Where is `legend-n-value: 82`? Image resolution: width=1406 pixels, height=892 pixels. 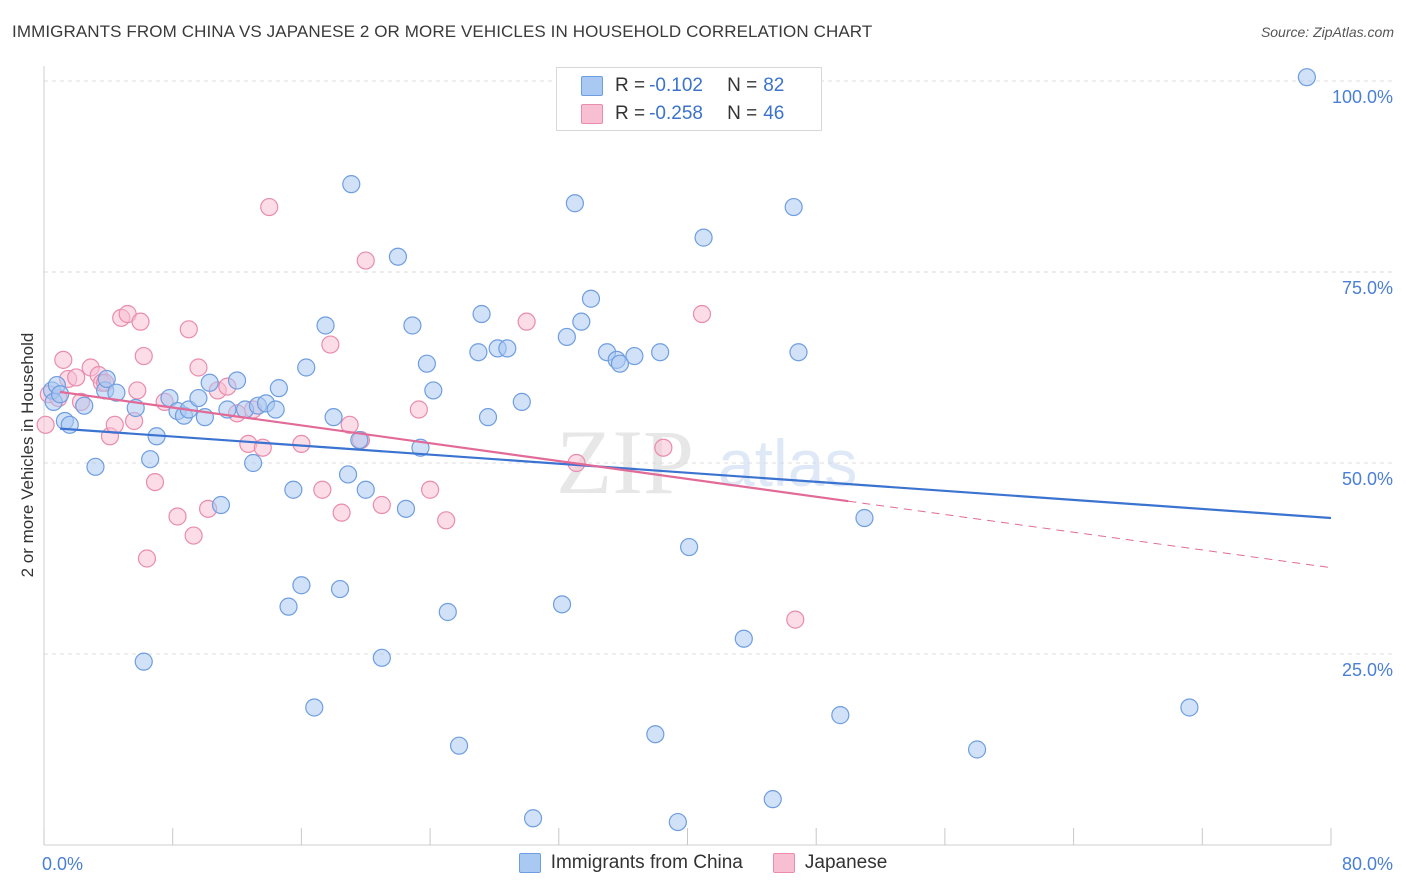 legend-n-value: 82 is located at coordinates (774, 85).